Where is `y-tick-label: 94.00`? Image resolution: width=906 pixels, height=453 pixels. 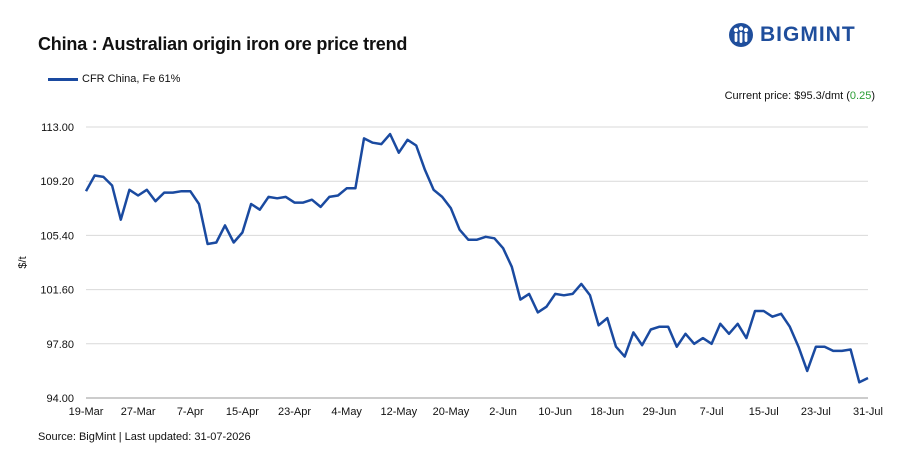 y-tick-label: 94.00 is located at coordinates (60, 399).